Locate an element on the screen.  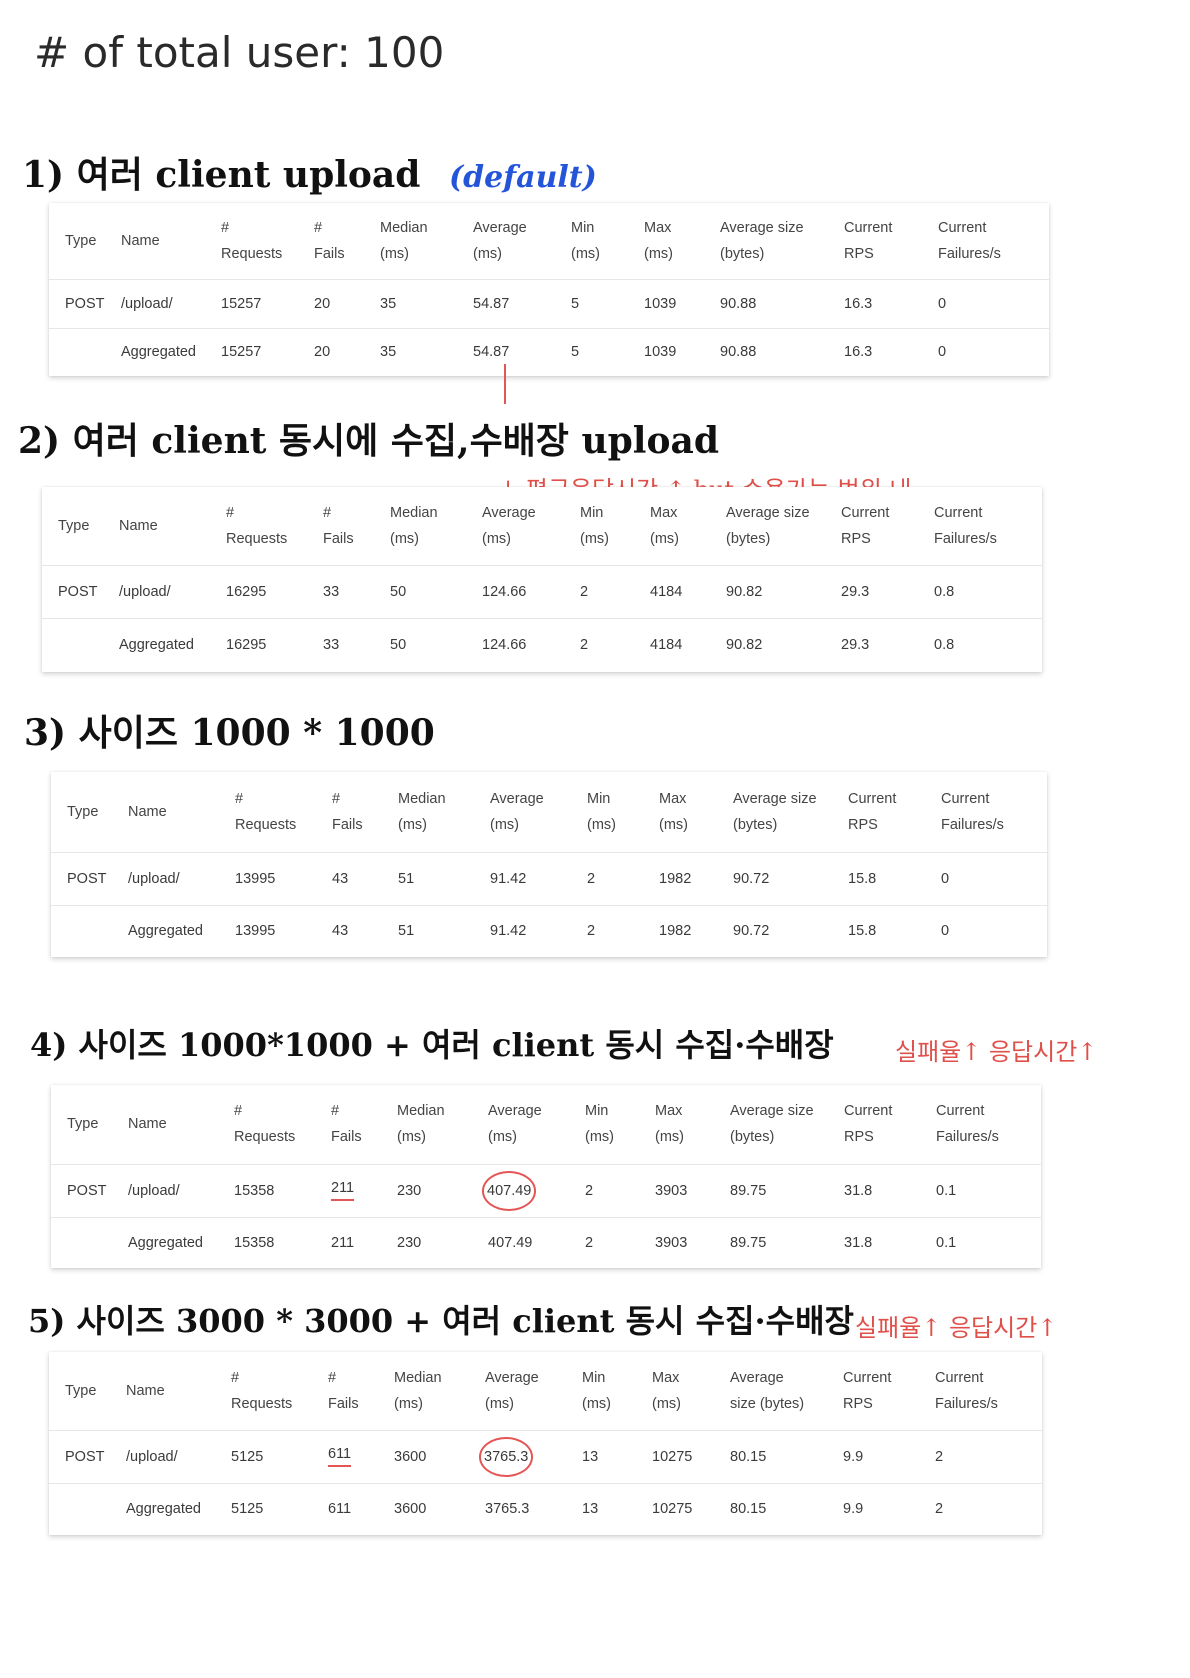
cell: 9.9 is located at coordinates (883, 1456).